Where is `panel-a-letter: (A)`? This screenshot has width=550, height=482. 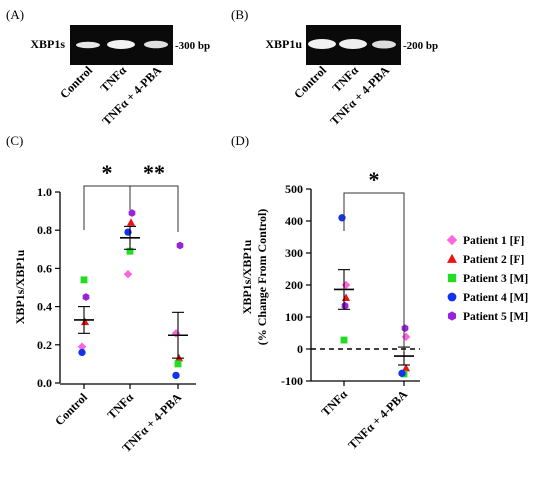
panel-a-letter: (A) is located at coordinates (15, 14).